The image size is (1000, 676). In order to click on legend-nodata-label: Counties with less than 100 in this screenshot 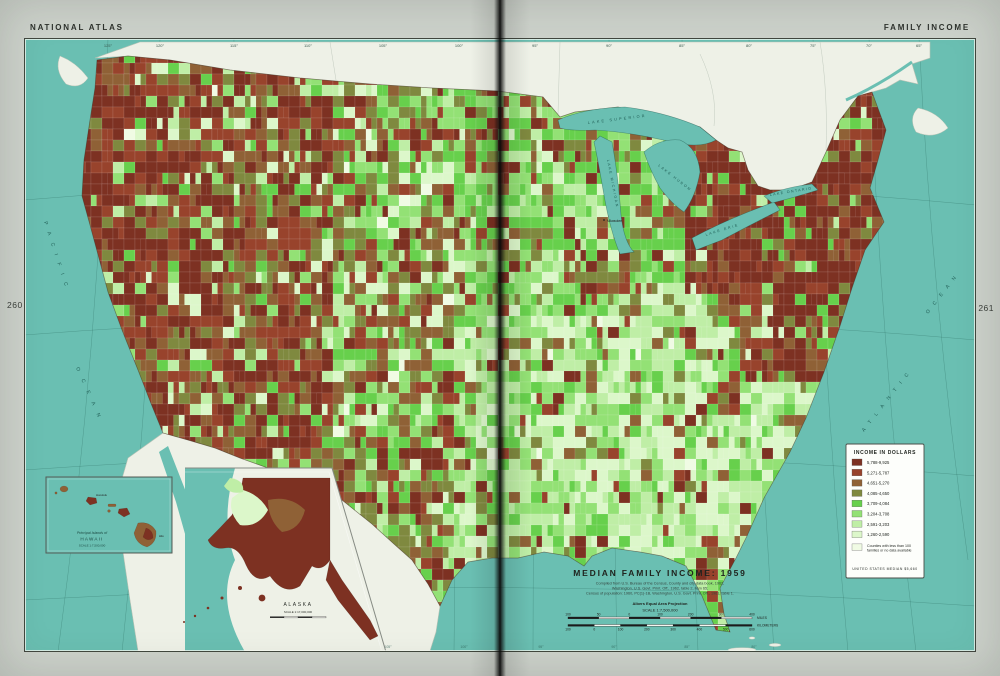, I will do `click(889, 546)`.